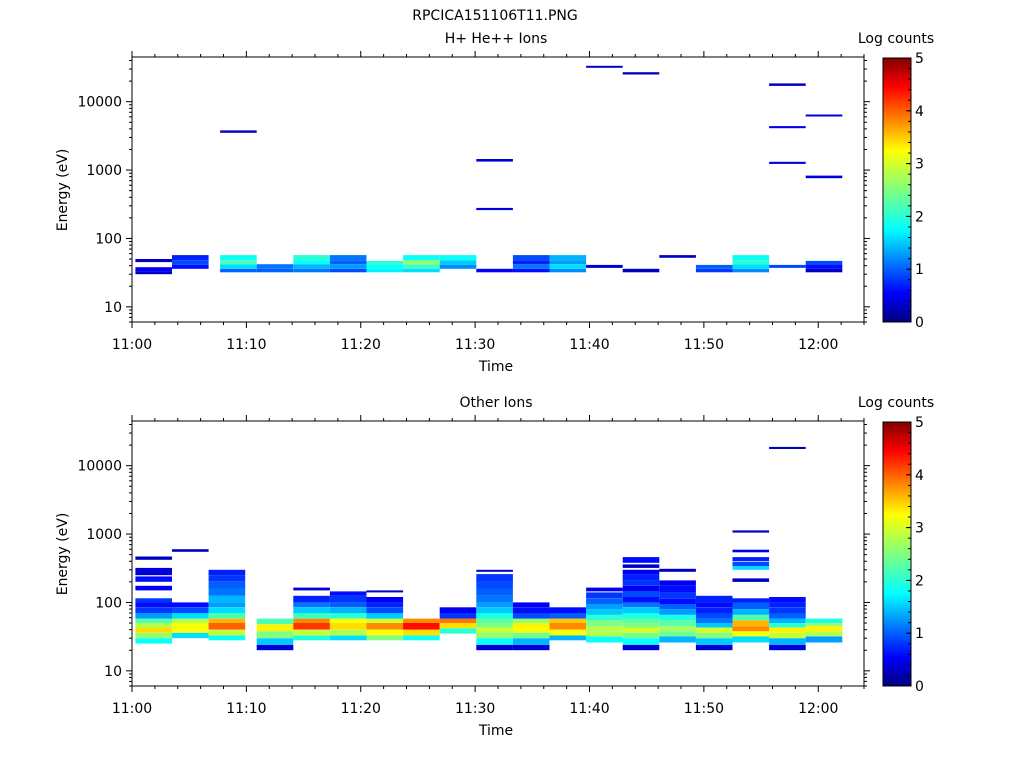 The height and width of the screenshot is (768, 1024). What do you see at coordinates (919, 423) in the screenshot?
I see `colorbar-tick-label: 5` at bounding box center [919, 423].